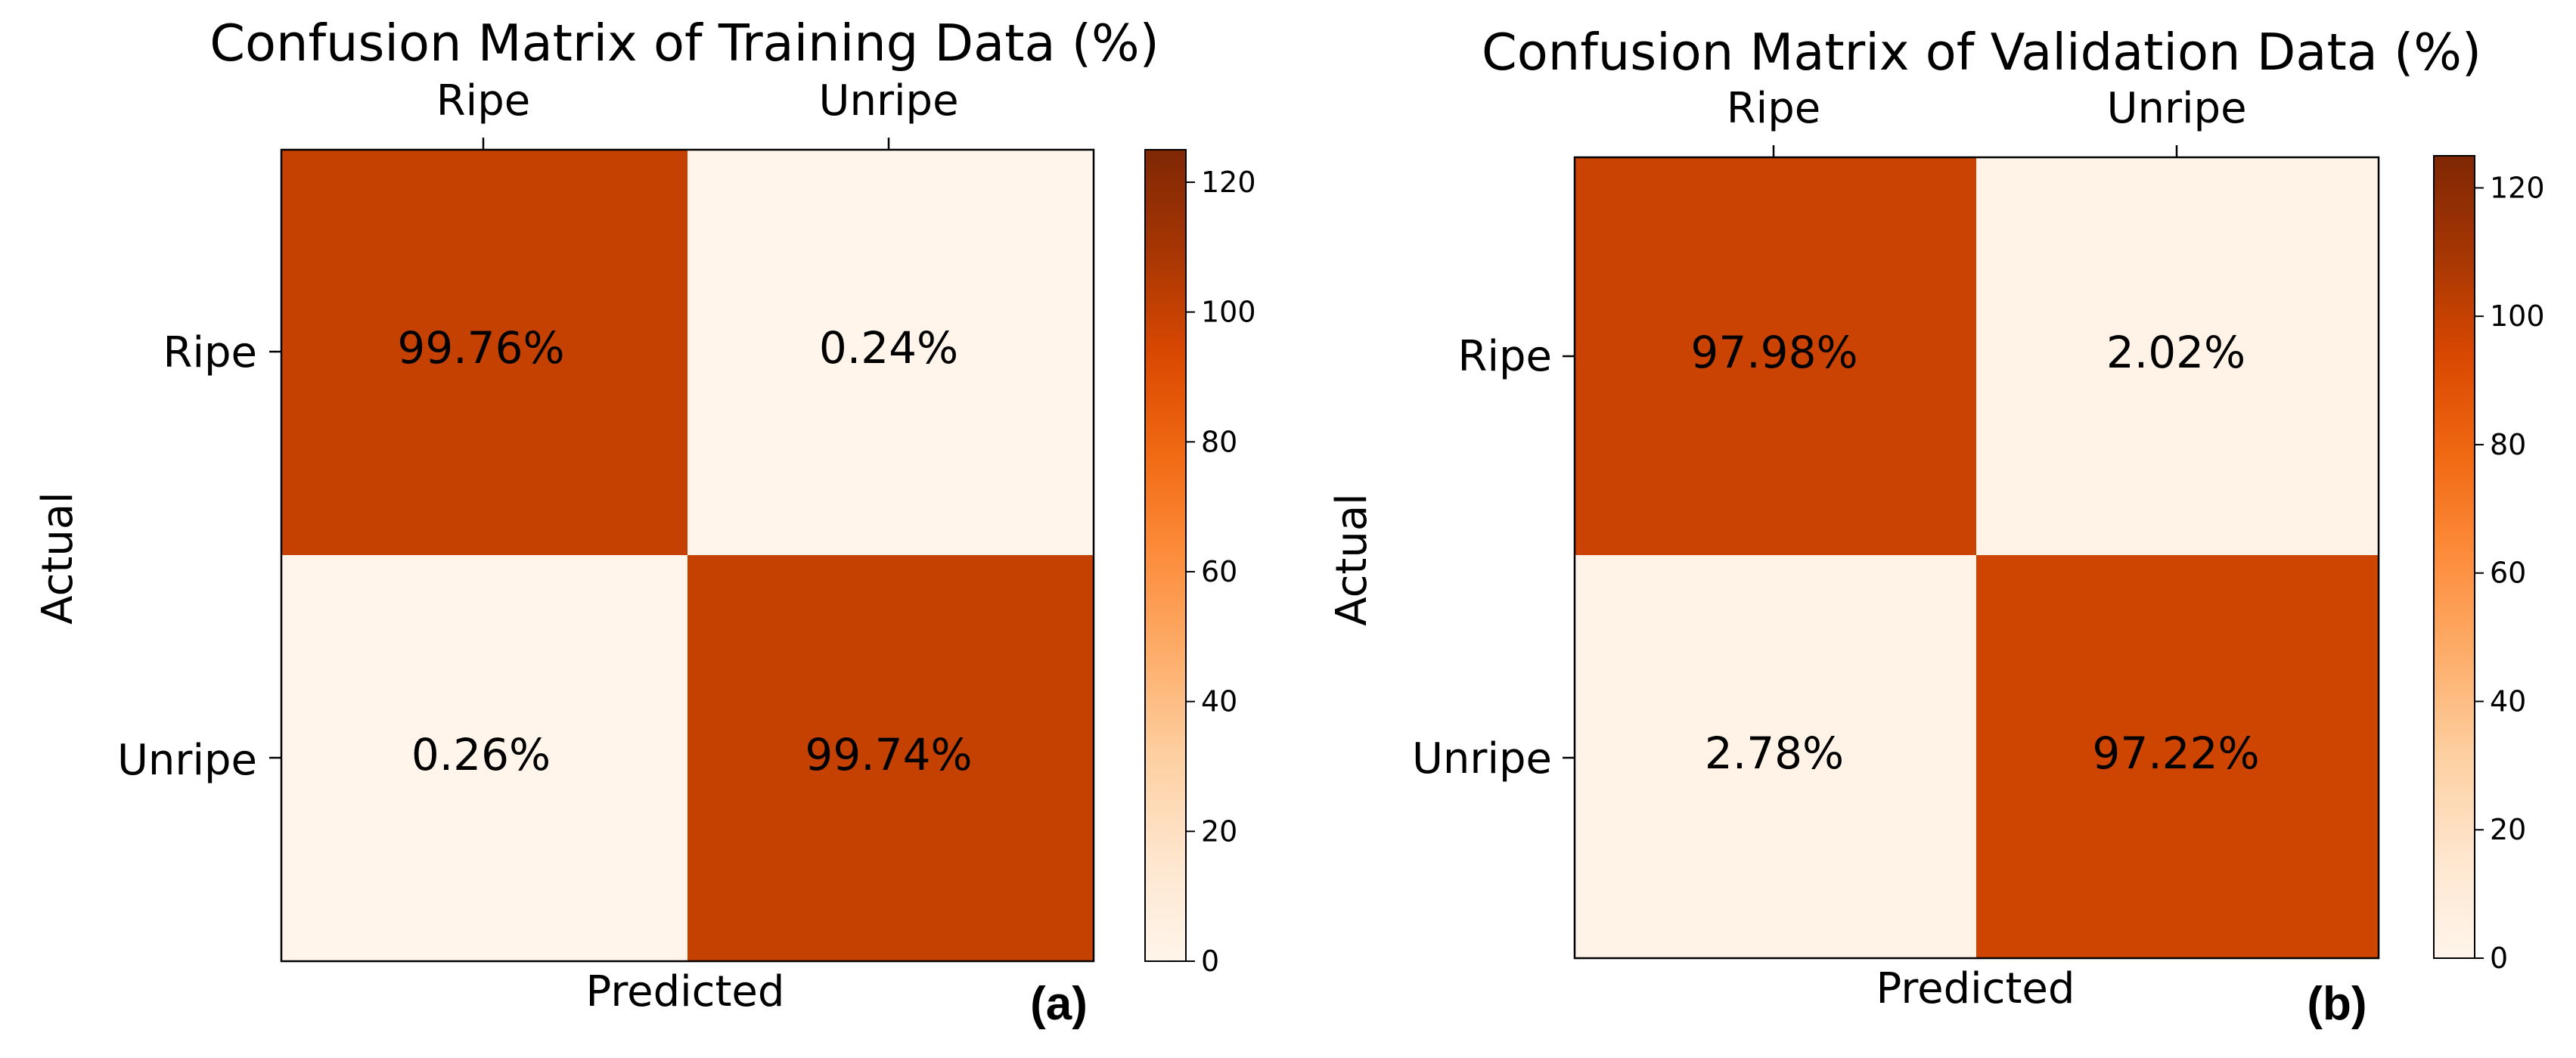 Image resolution: width=2576 pixels, height=1058 pixels. Describe the element at coordinates (1059, 1004) in the screenshot. I see `panel-label-a: (a)` at that location.